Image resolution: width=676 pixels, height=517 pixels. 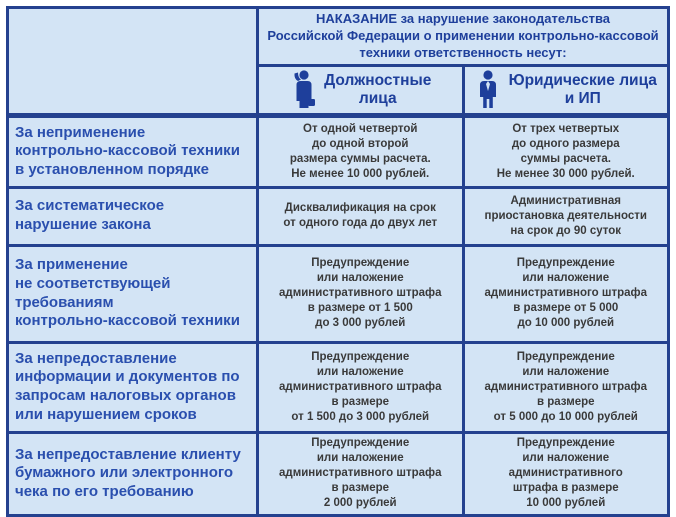 I want to click on column-header-officials-label: Должностные лица, so click(x=378, y=89).